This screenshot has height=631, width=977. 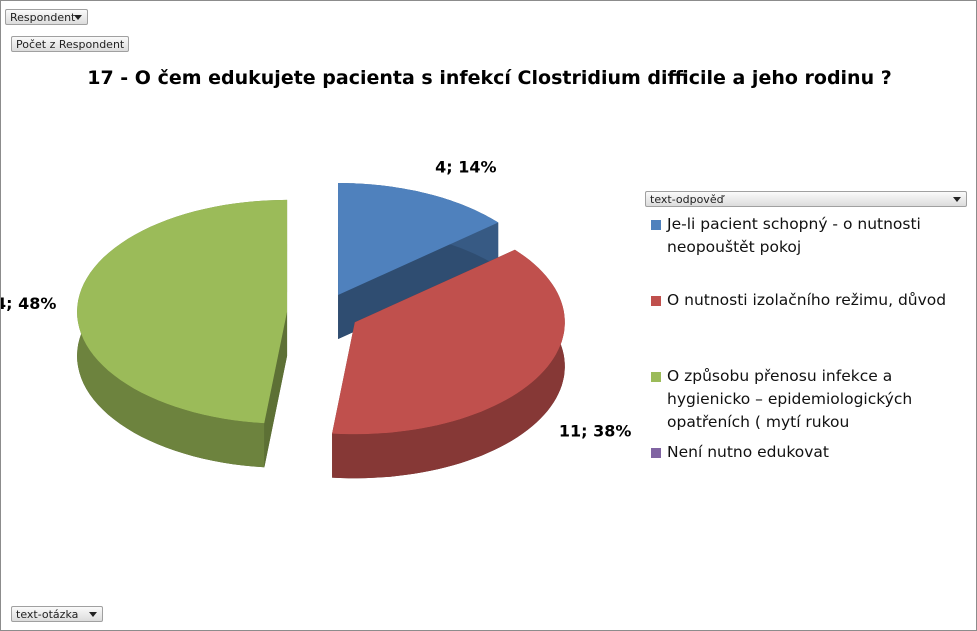 I want to click on data-label: 14; 48%, so click(x=28, y=303).